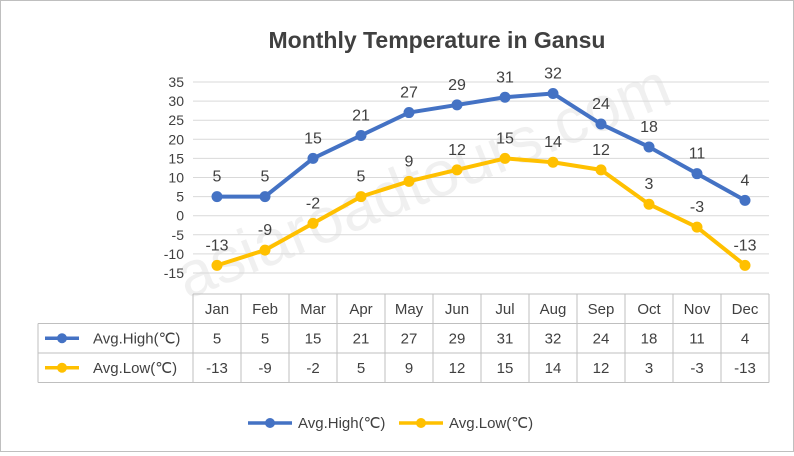 The height and width of the screenshot is (456, 794). I want to click on category-label: Nov, so click(697, 309).